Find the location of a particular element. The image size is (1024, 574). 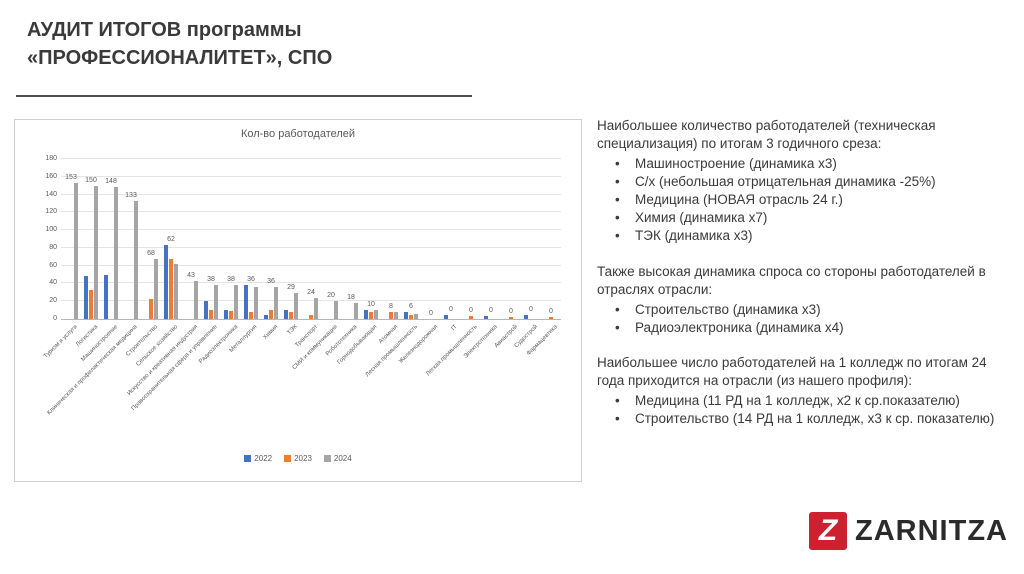

data-label: 24 is located at coordinates (311, 292).